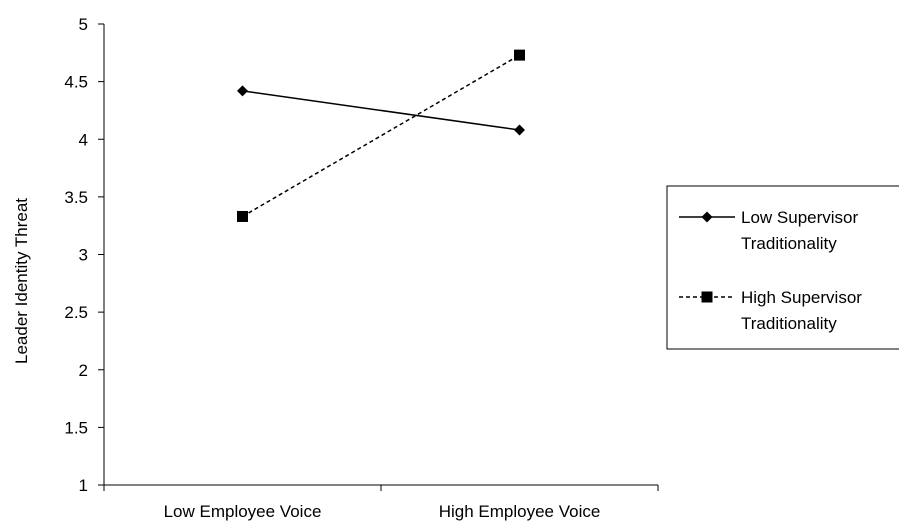 This screenshot has width=899, height=523. What do you see at coordinates (83, 24) in the screenshot?
I see `y-tick-label: 5` at bounding box center [83, 24].